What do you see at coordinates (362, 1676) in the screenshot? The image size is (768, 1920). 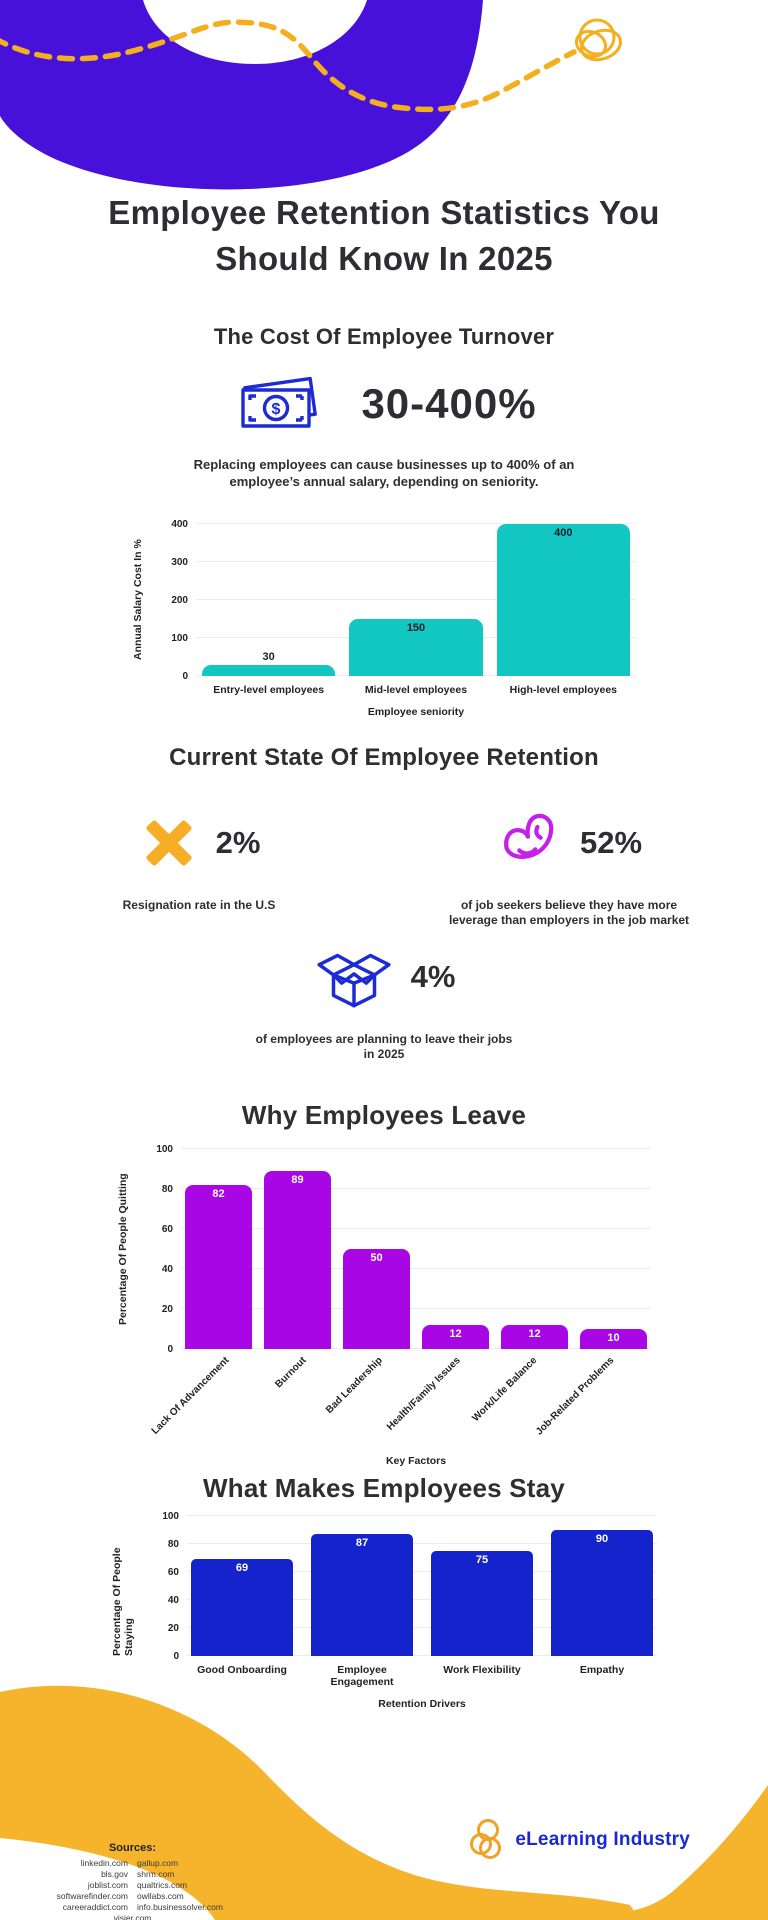 I see `x-axis-label: Employee Engagement` at bounding box center [362, 1676].